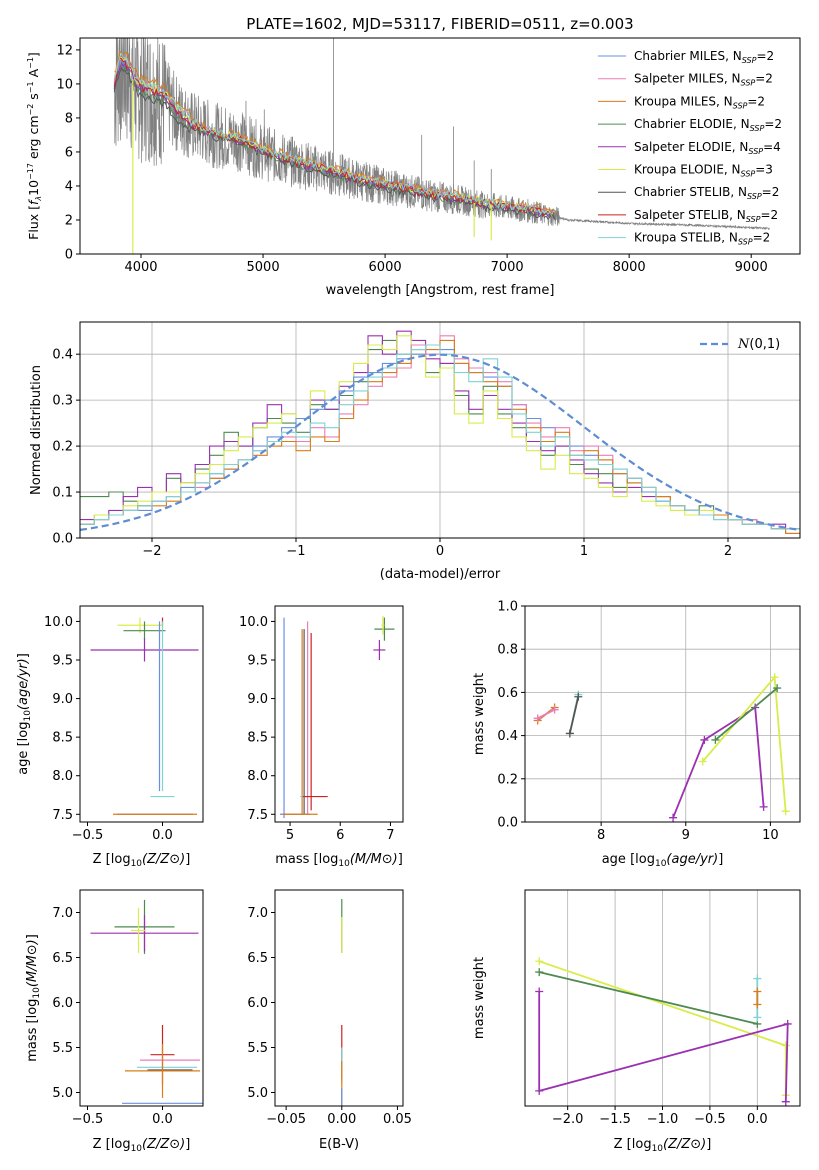 Image resolution: width=819 pixels, height=1170 pixels. Describe the element at coordinates (440, 574) in the screenshot. I see `x-axis-label: (data-model)/error` at that location.